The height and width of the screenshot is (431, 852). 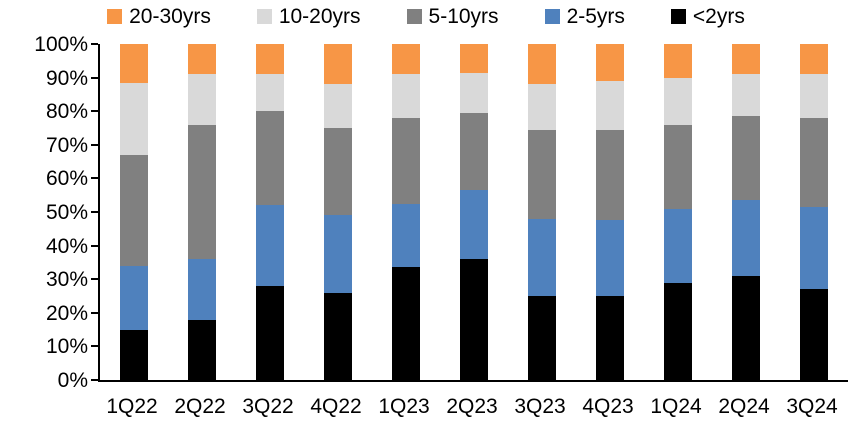 What do you see at coordinates (268, 406) in the screenshot?
I see `x-axis-label: 3Q22` at bounding box center [268, 406].